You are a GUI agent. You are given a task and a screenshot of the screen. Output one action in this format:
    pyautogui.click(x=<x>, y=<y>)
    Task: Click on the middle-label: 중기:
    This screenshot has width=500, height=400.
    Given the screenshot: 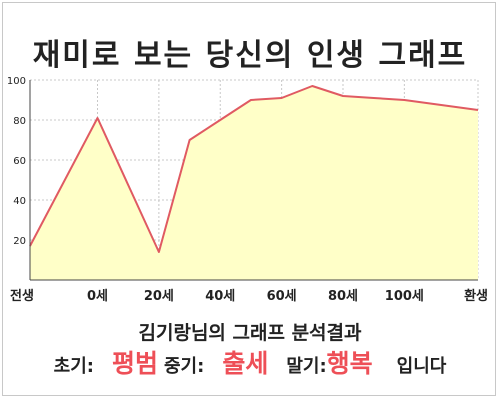 What is the action you would take?
    pyautogui.click(x=184, y=366)
    